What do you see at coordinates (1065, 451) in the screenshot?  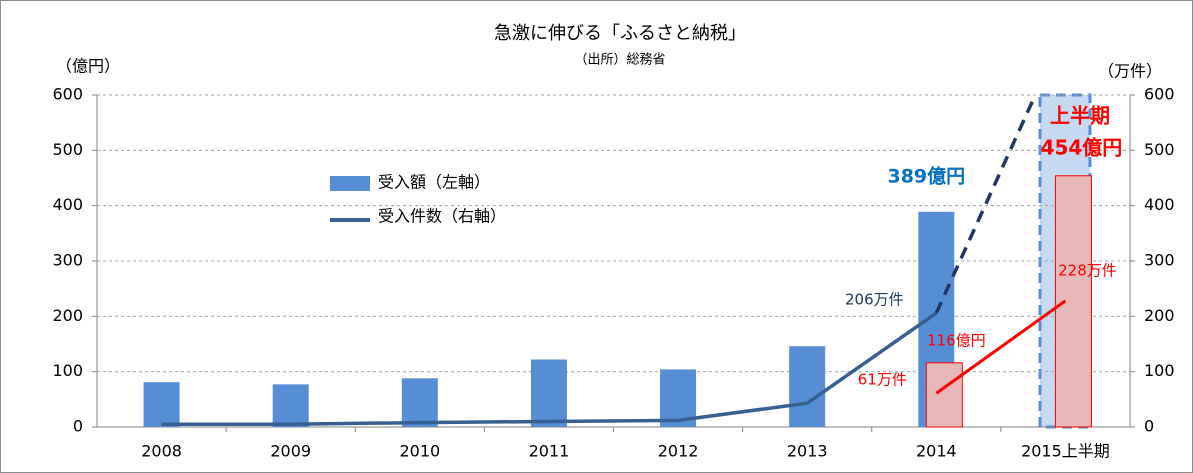 I see `x-tick-label: 2015上半期` at bounding box center [1065, 451].